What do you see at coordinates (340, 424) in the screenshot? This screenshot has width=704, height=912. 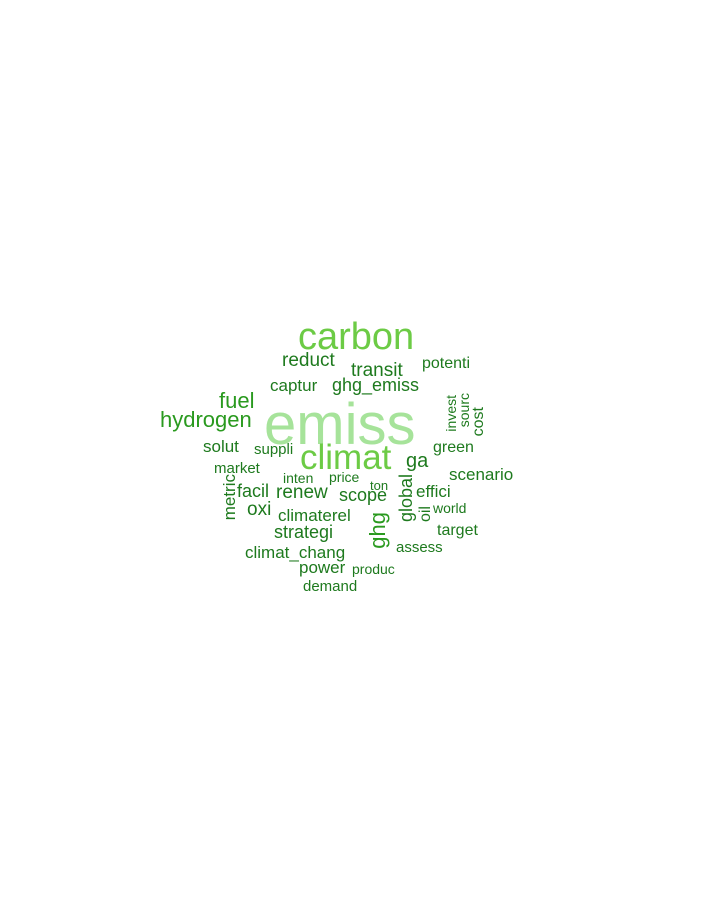 I see `word-emiss: emiss` at bounding box center [340, 424].